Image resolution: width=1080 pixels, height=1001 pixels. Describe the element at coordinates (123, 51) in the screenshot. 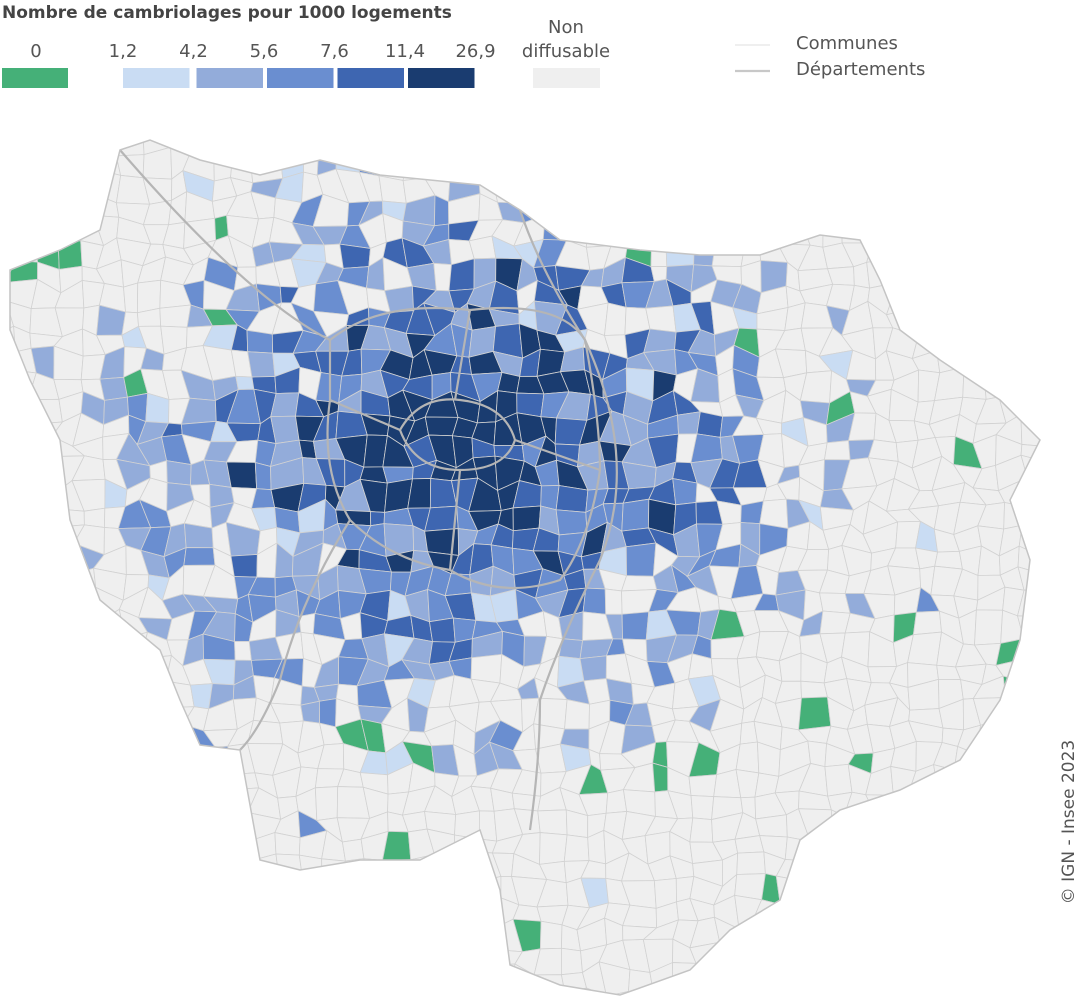

I see `legend-label: 1,2` at that location.